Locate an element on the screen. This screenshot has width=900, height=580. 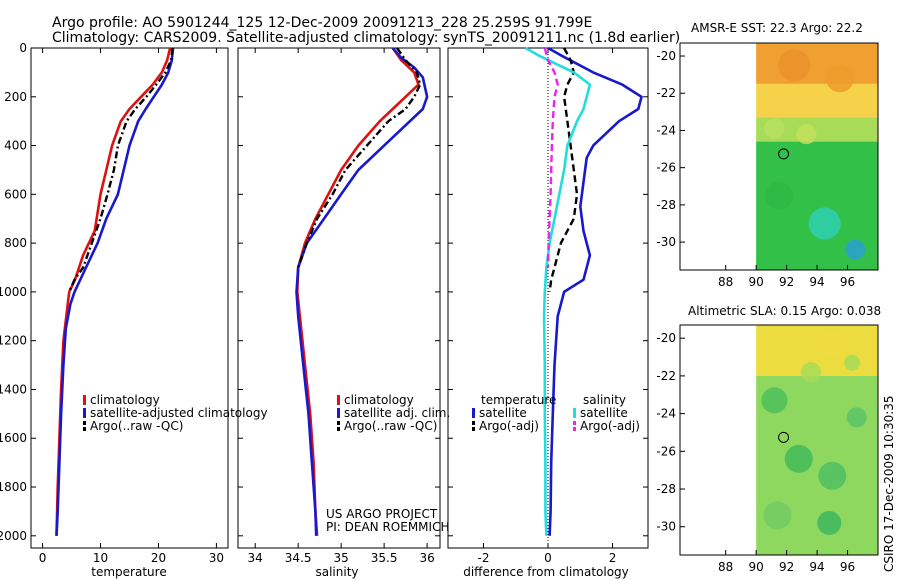
salinity-xtick-label: 35 is located at coordinates (341, 558).